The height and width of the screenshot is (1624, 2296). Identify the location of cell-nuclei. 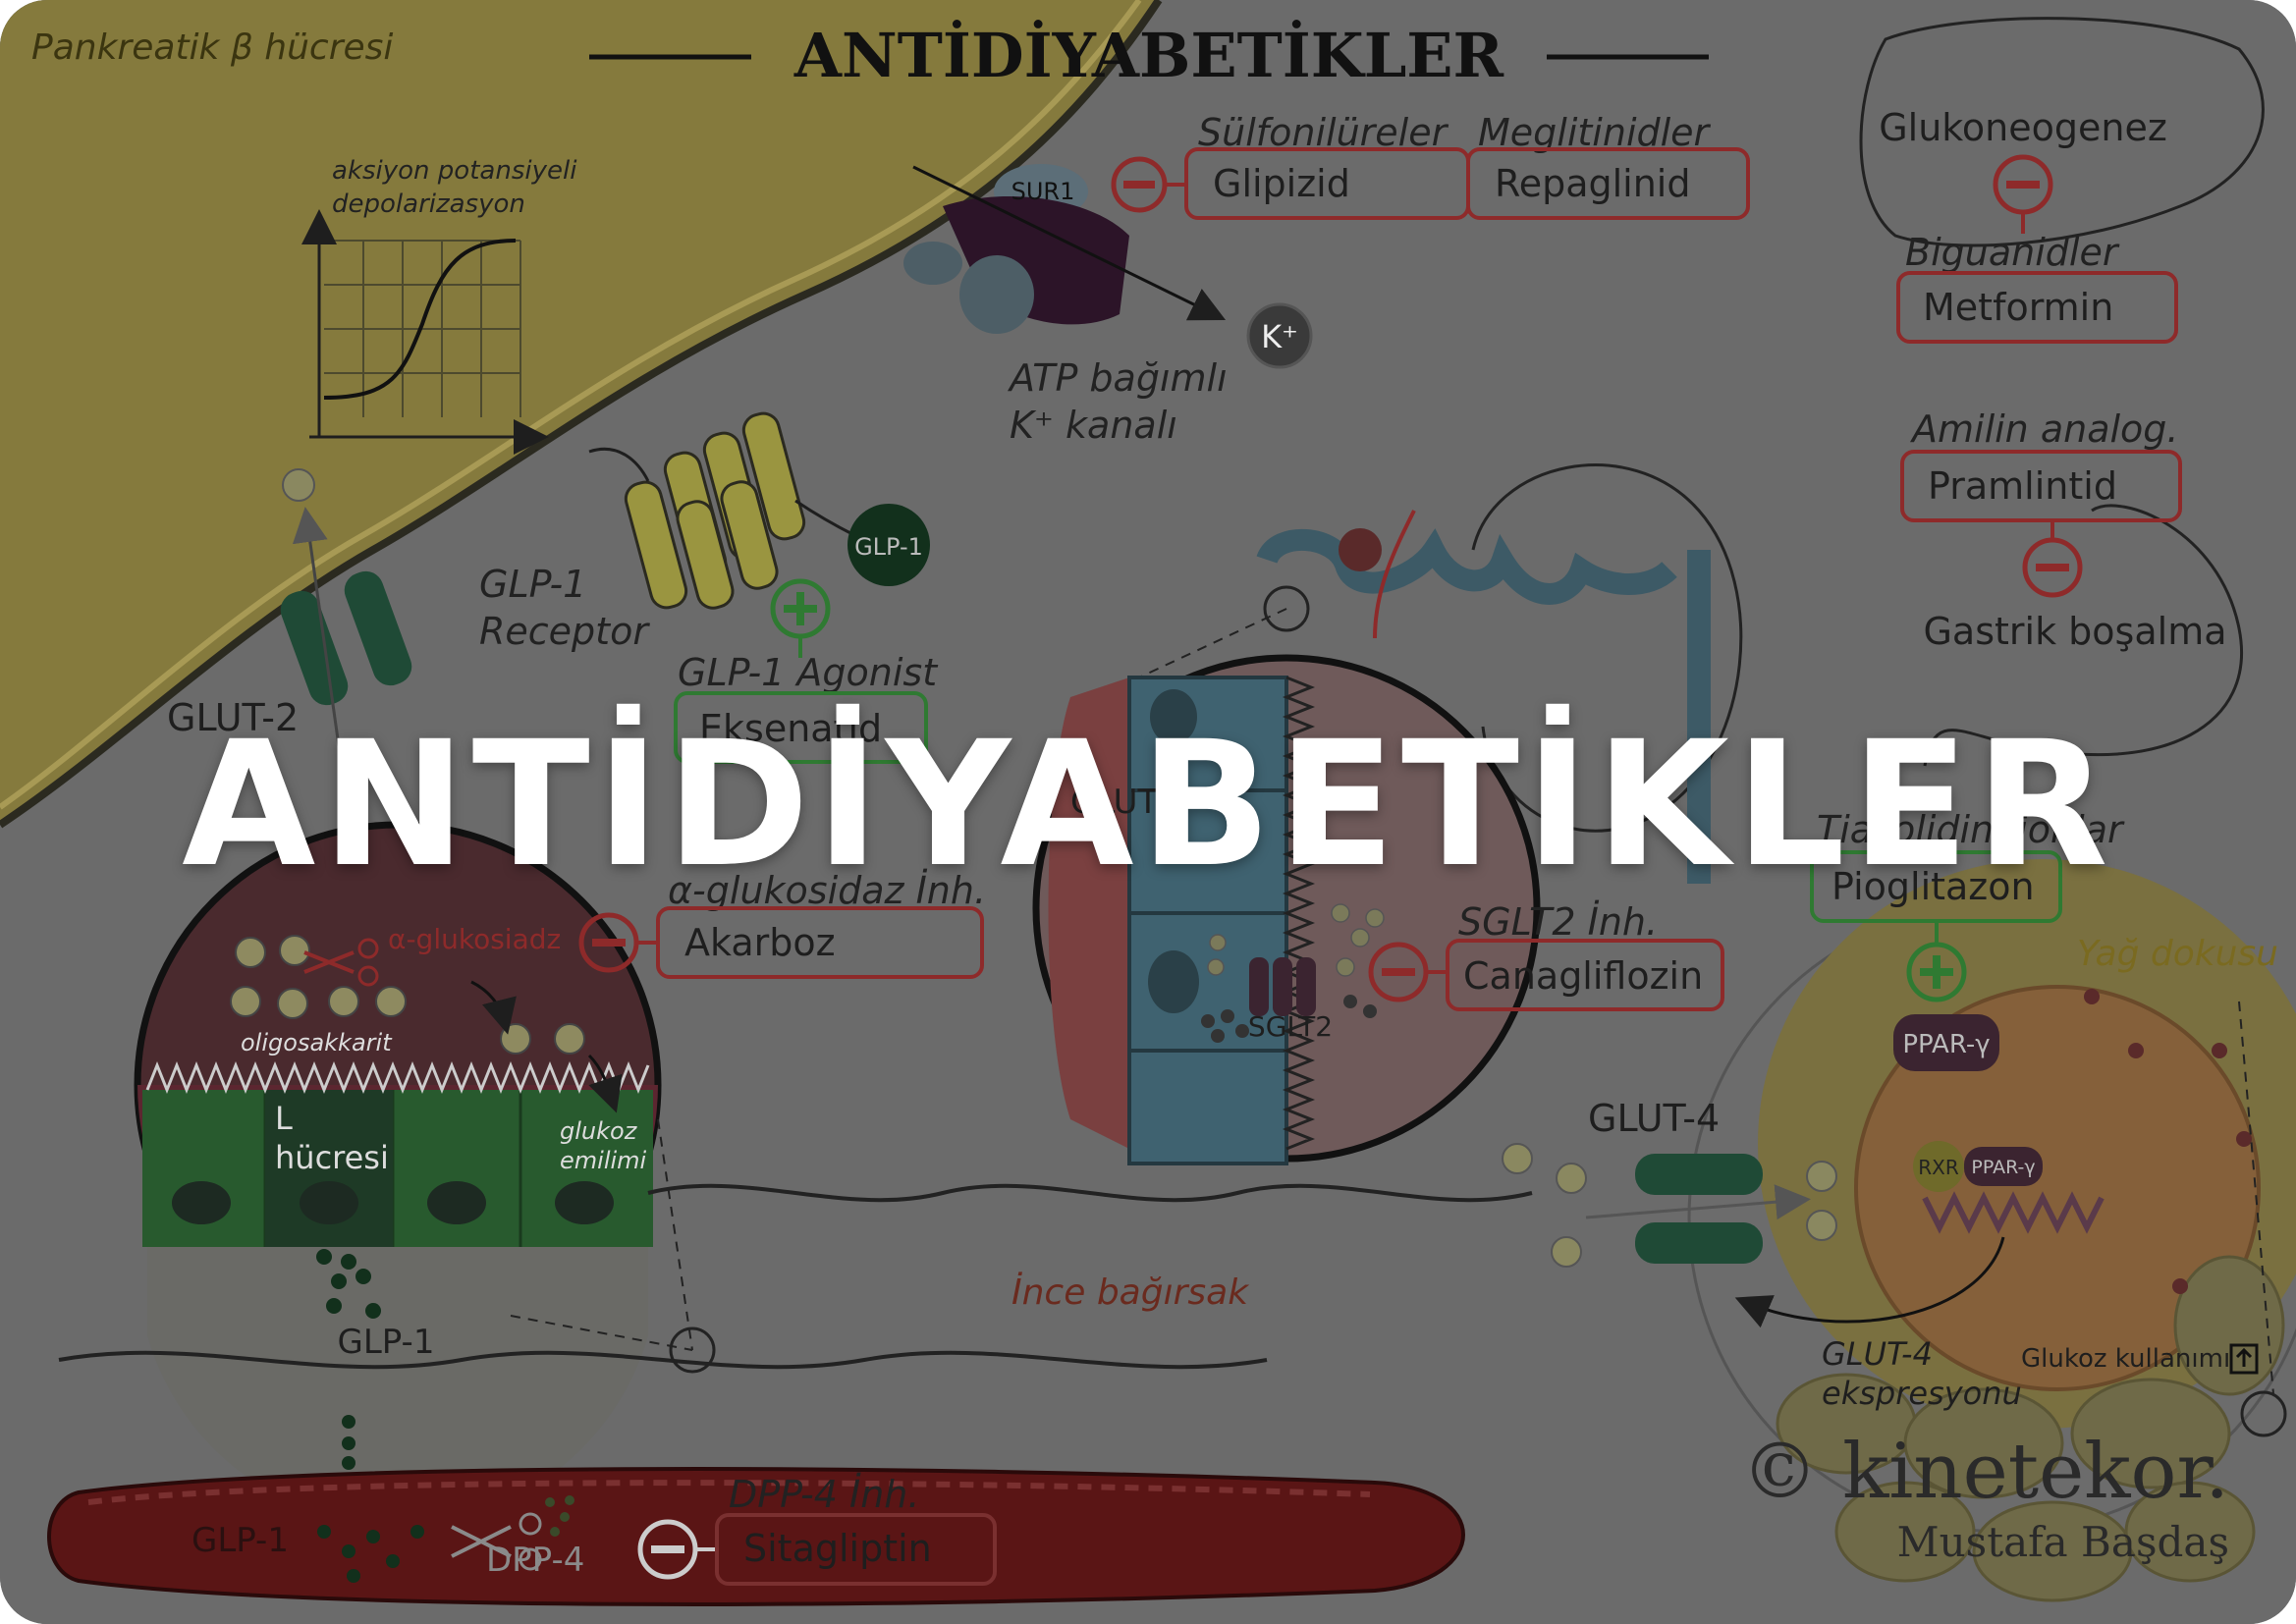
(393, 1202).